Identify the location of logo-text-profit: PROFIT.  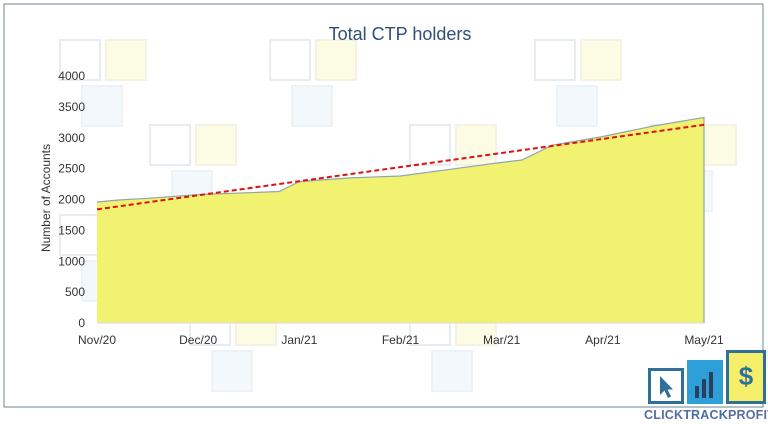
(747, 415).